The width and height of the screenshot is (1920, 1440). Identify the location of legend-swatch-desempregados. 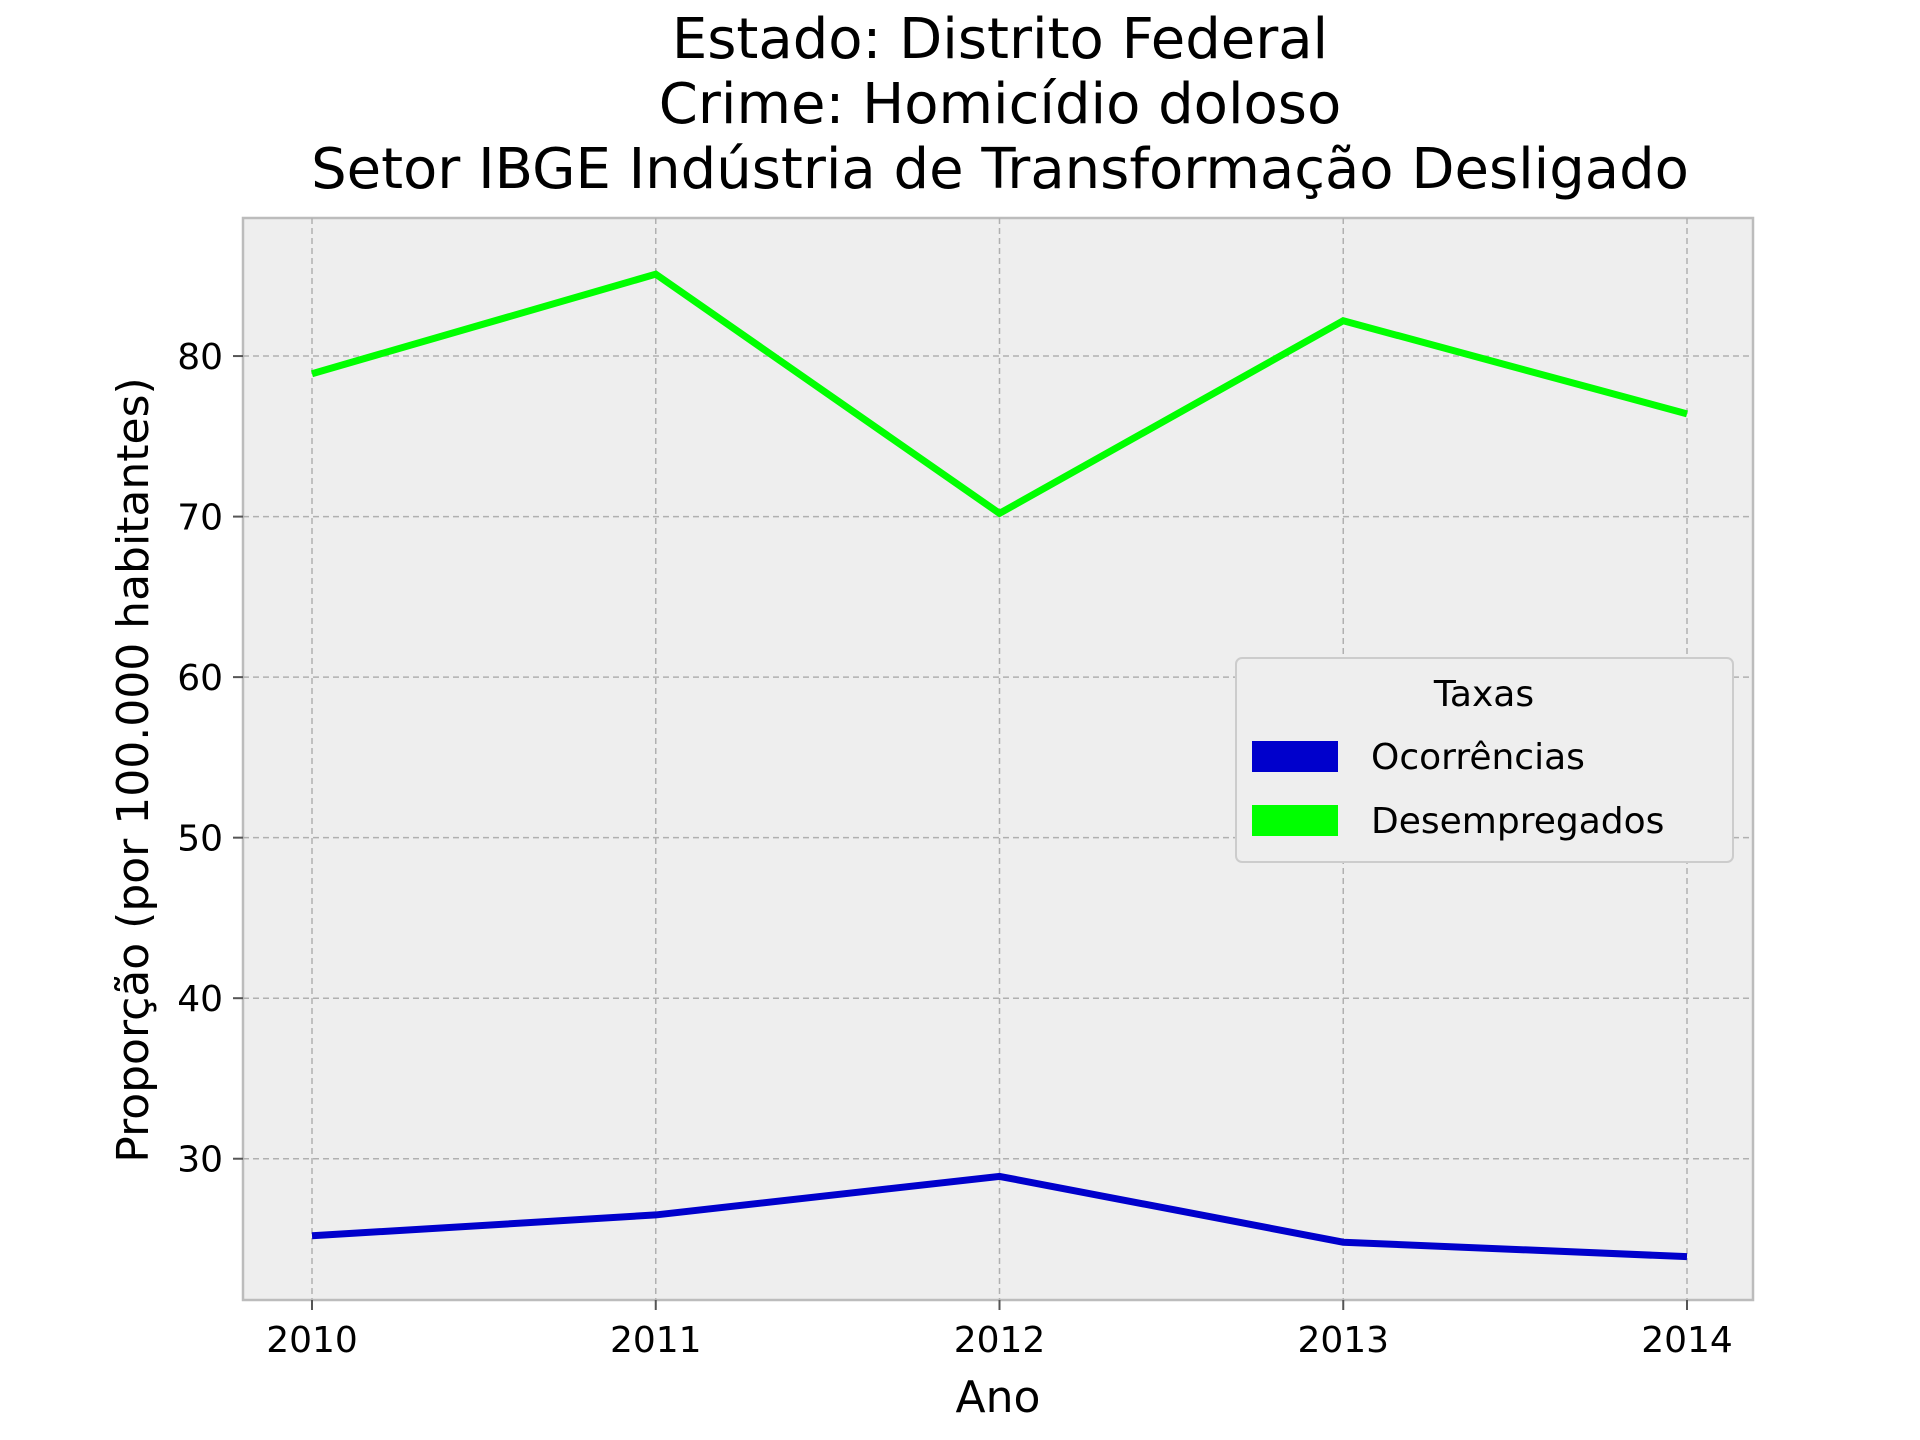
(1295, 820).